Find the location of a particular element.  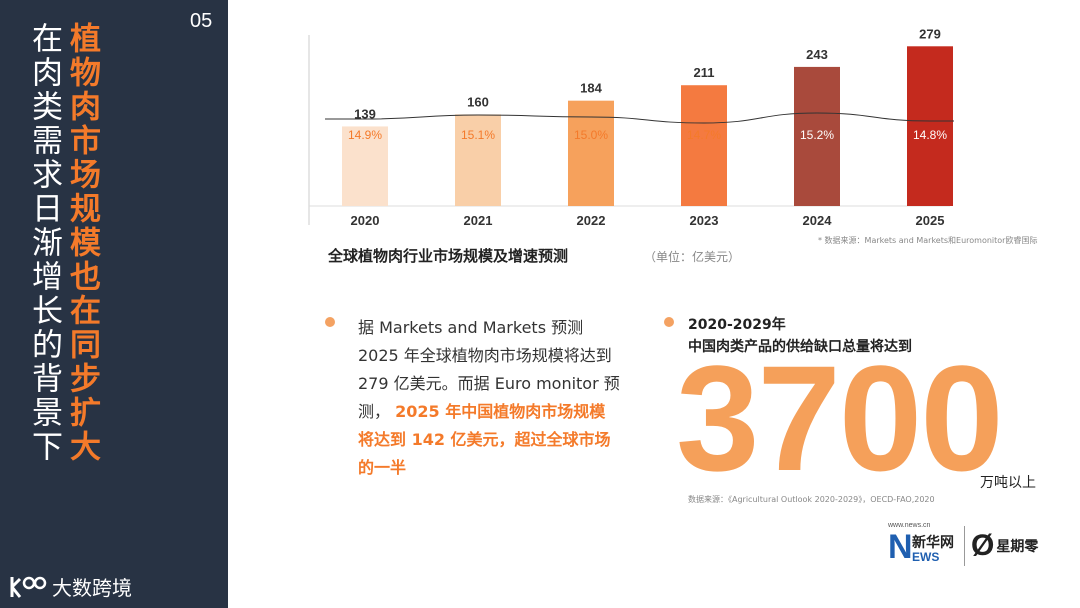

brand-divider is located at coordinates (964, 546).